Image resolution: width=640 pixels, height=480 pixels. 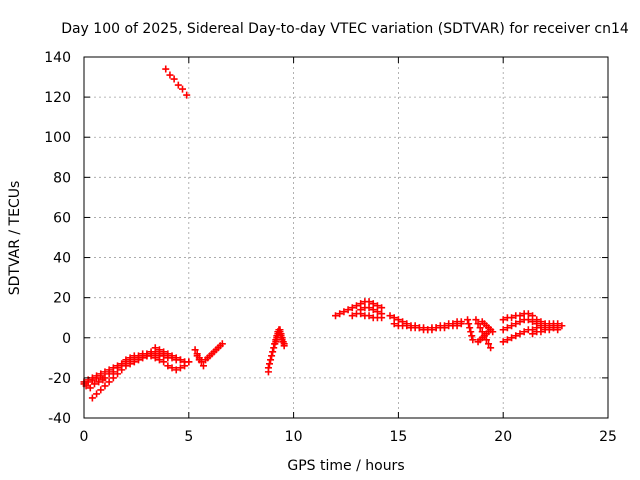 I want to click on y-tick-label: 140, so click(x=57, y=58).